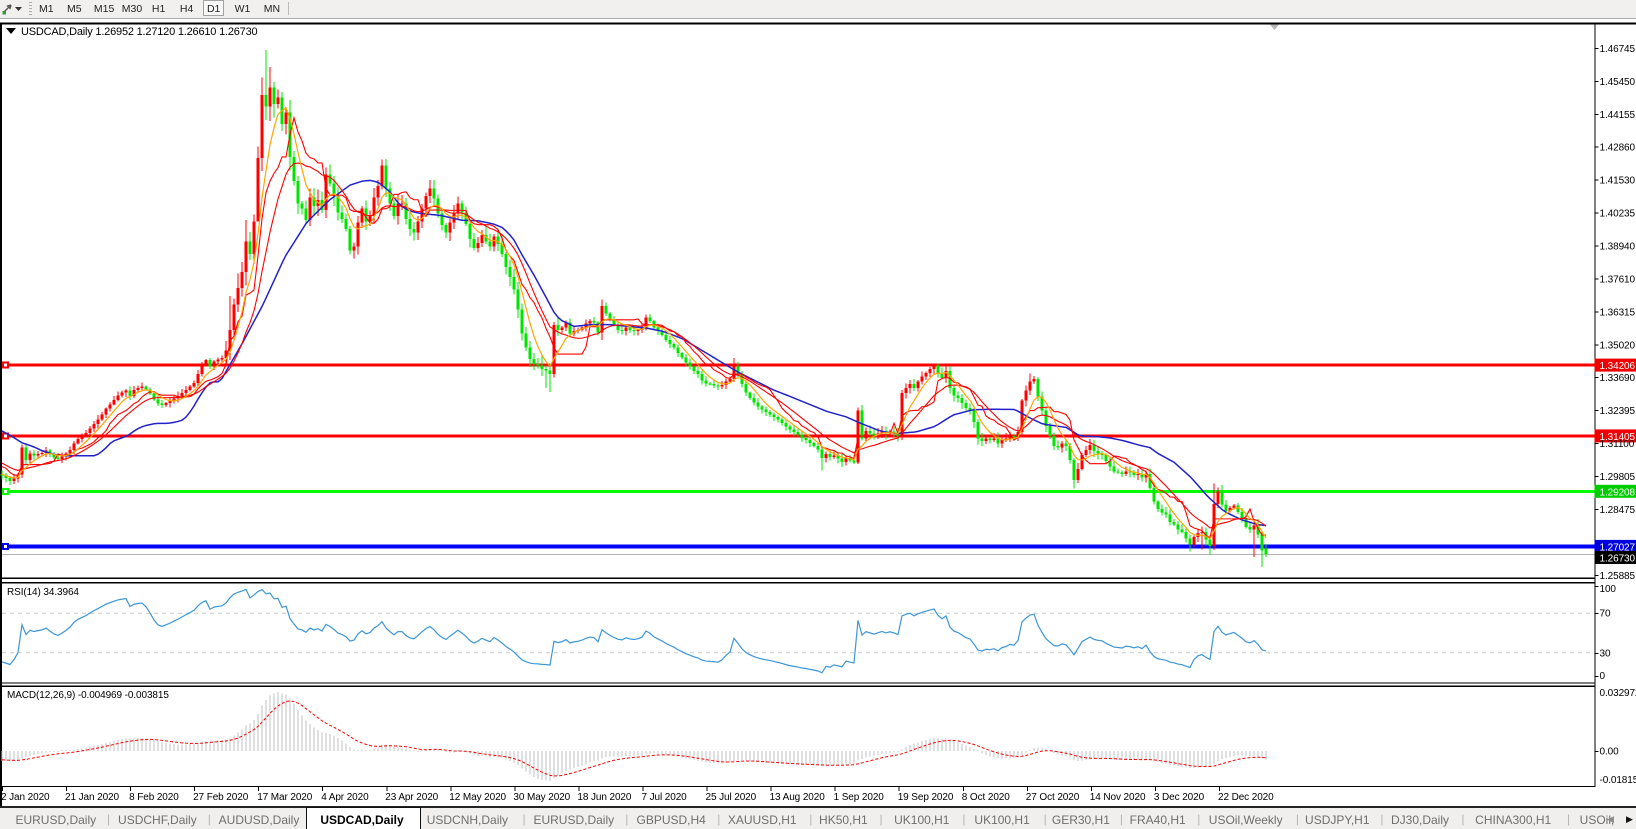 This screenshot has width=1636, height=829. I want to click on svg-text: 1.38940, so click(1618, 247).